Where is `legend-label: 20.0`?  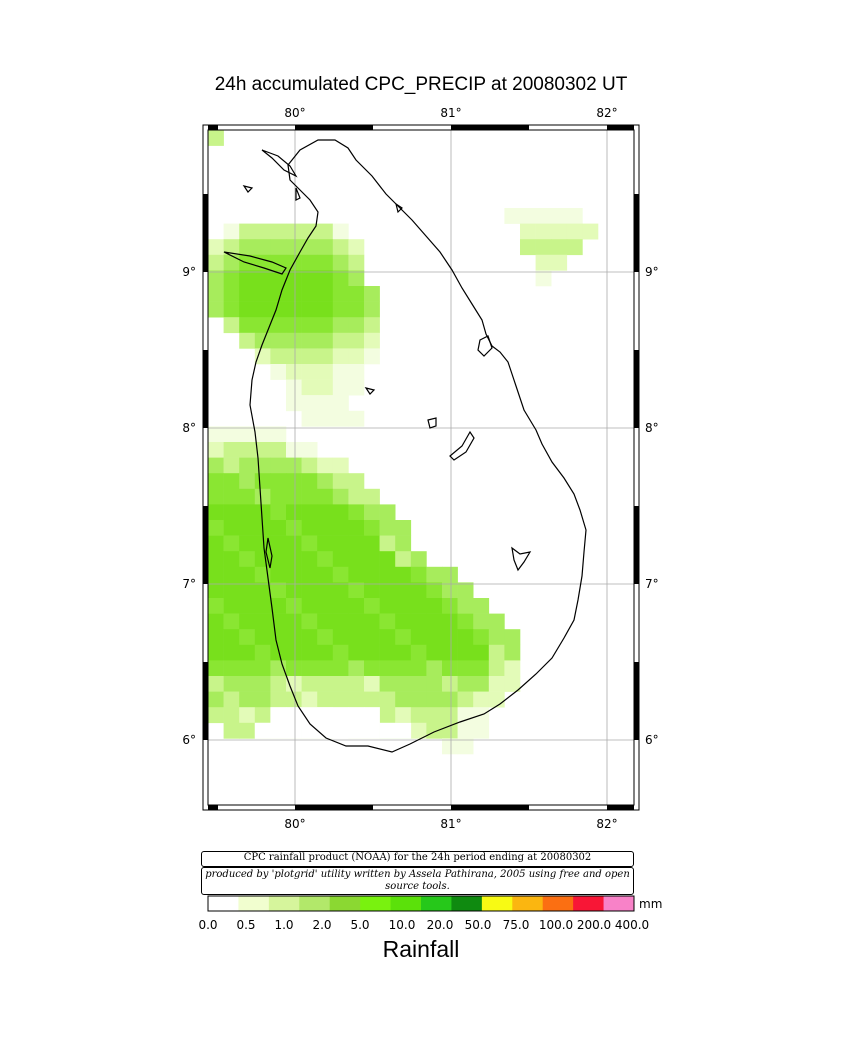 legend-label: 20.0 is located at coordinates (440, 925).